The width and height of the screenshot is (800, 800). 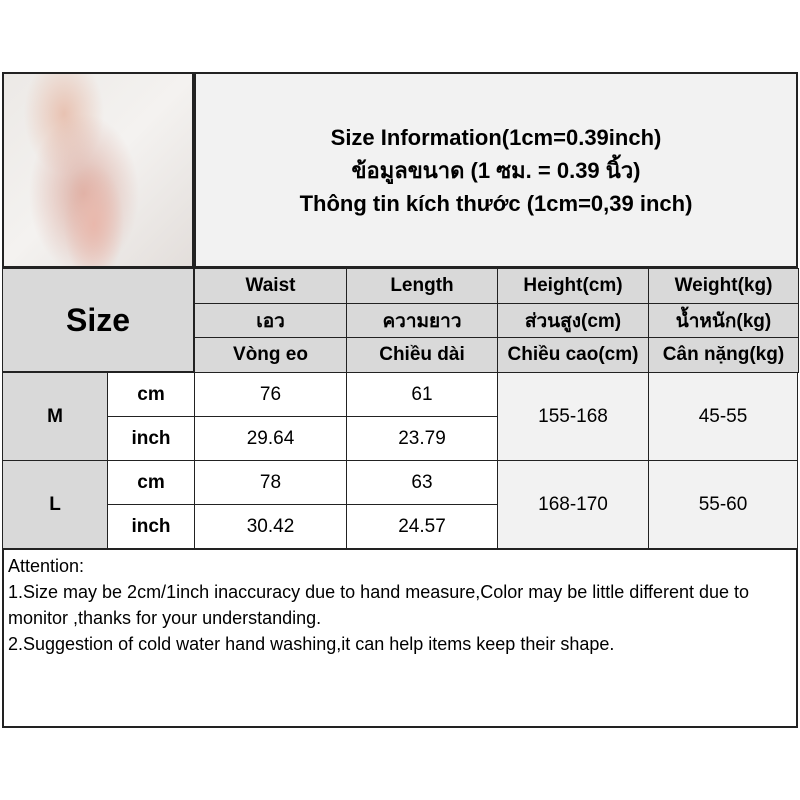 I want to click on waist-inch: 30.42, so click(x=270, y=526).